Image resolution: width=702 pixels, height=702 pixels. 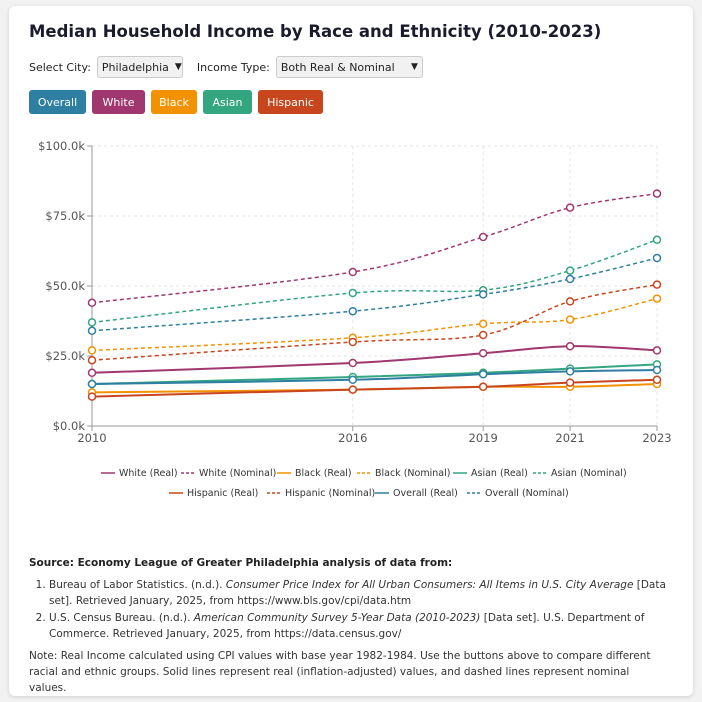 What do you see at coordinates (222, 493) in the screenshot?
I see `legend-label: Hispanic (Real)` at bounding box center [222, 493].